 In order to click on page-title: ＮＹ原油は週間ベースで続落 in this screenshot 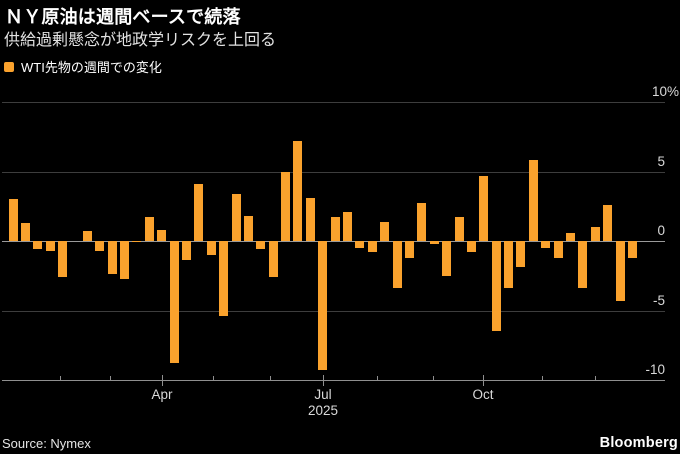, I will do `click(123, 17)`.